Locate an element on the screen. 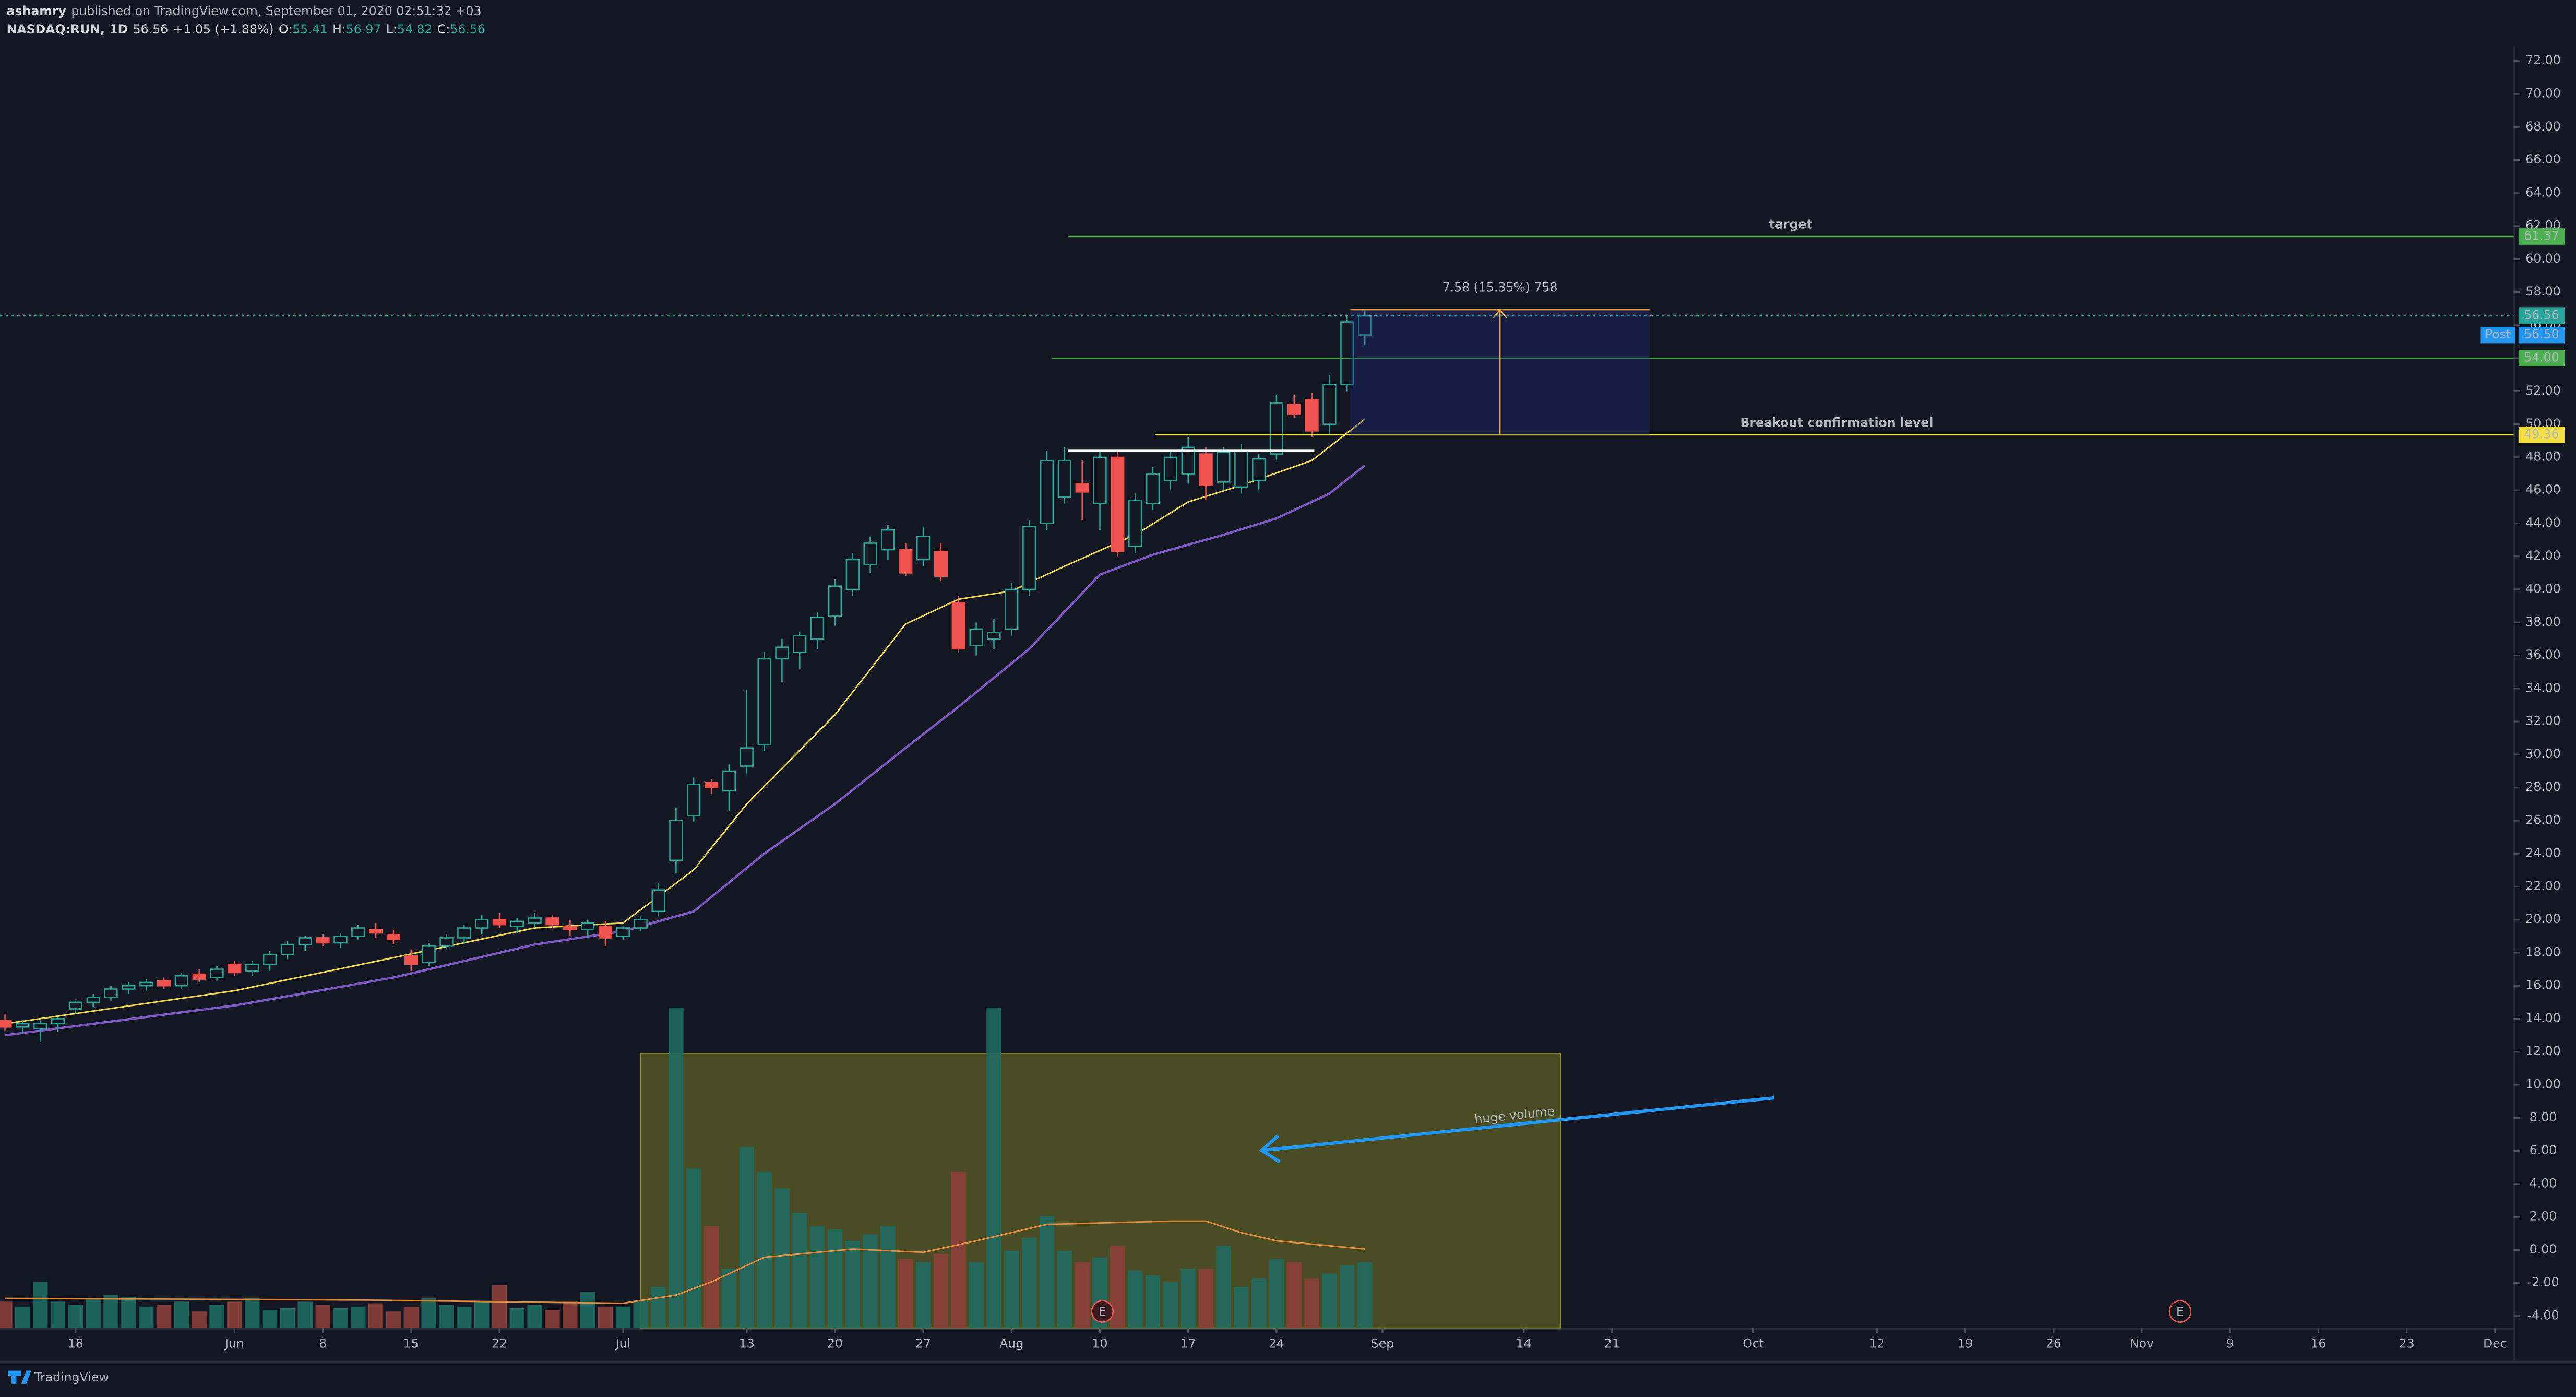 Image resolution: width=2576 pixels, height=1397 pixels. x-tick-label: Oct is located at coordinates (1754, 1343).